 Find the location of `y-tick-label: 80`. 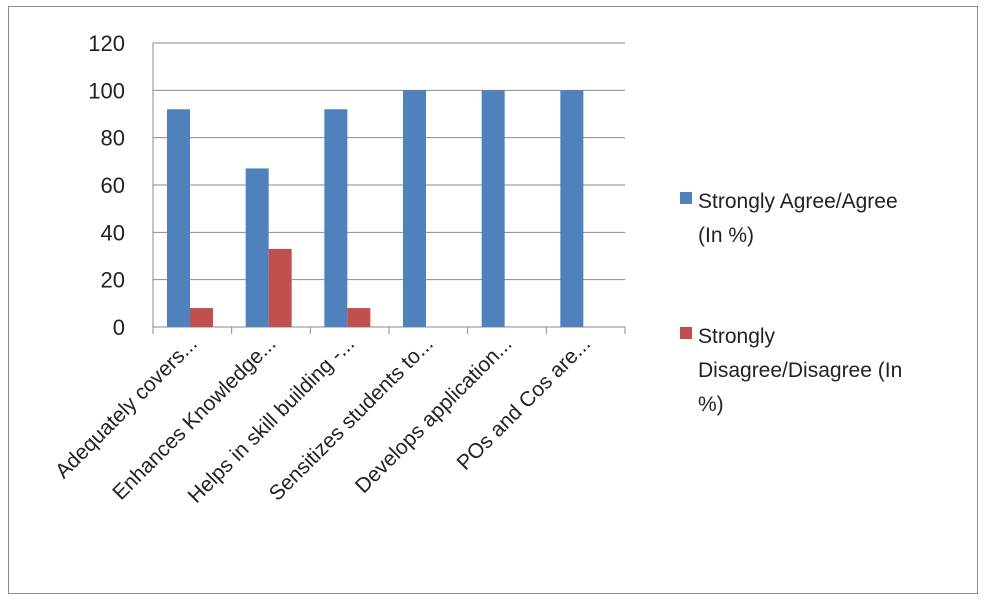

y-tick-label: 80 is located at coordinates (113, 138).